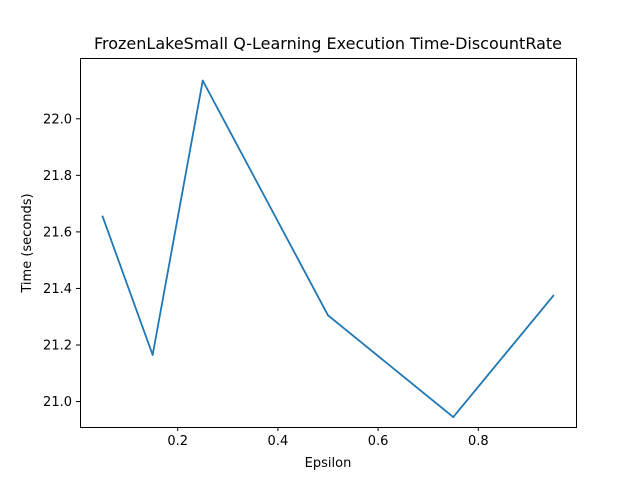 This screenshot has width=640, height=480. What do you see at coordinates (57, 346) in the screenshot?
I see `y-tick-label: 21.2` at bounding box center [57, 346].